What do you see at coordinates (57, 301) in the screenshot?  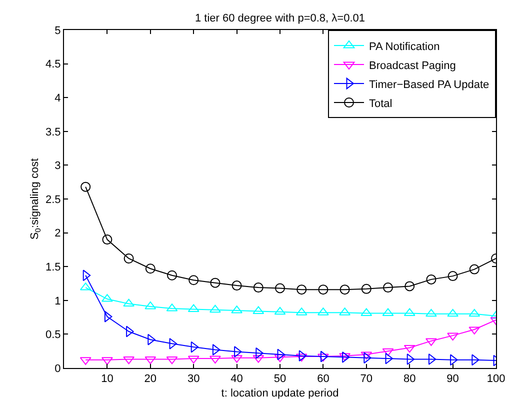 I see `y-tick-label: 1` at bounding box center [57, 301].